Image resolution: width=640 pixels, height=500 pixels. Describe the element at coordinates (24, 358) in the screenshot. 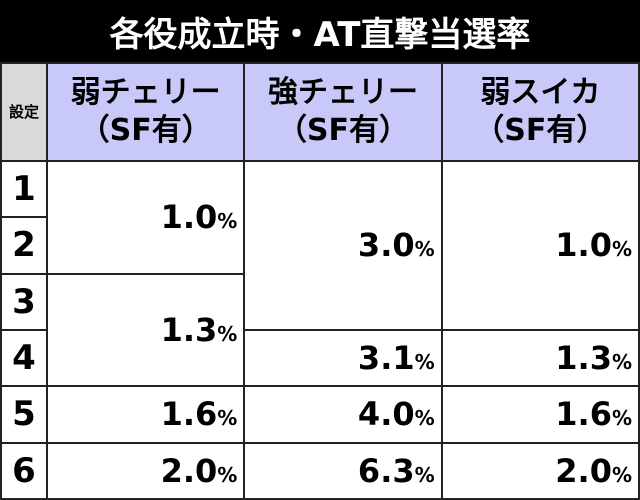

I see `setting: 4` at that location.